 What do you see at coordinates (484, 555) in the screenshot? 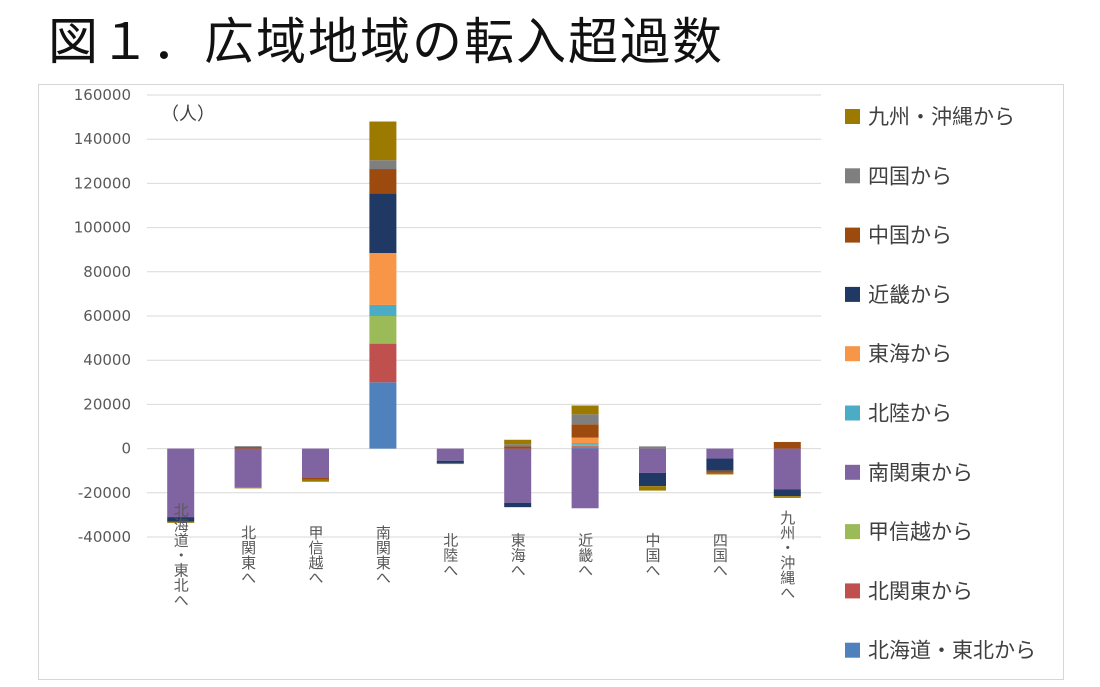
I see `x-axis: 北海道・東北へ 北関東へ 甲信越へ 南関東へ 北陸へ 東海へ 近畿へ 中国へ 四国へ 九州・沖縄へ` at bounding box center [484, 555].